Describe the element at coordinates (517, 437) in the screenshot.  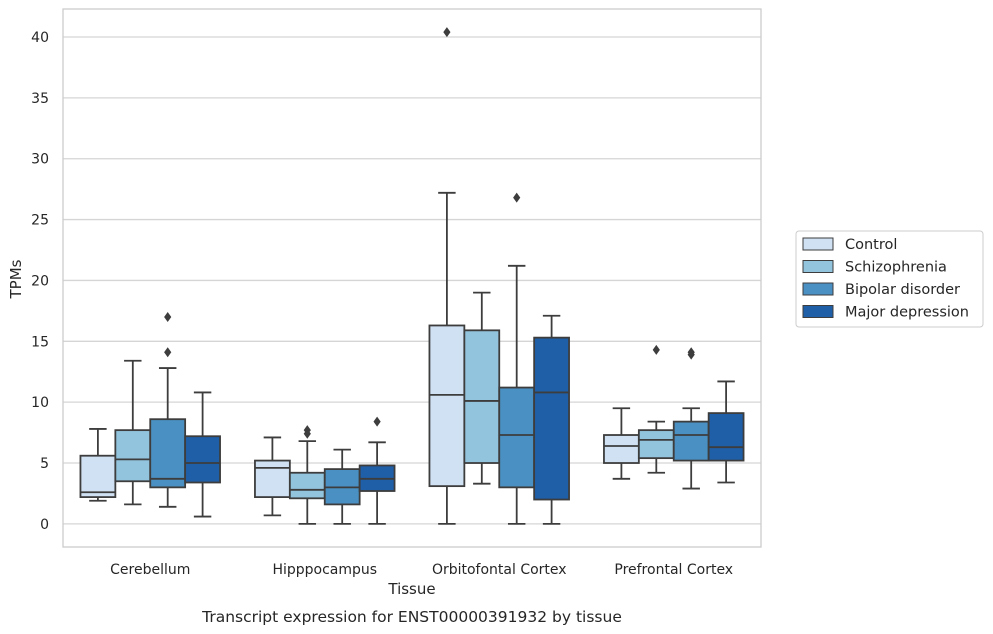
I see `box-body-orbitofontal-cortex-bipolar-disorder` at that location.